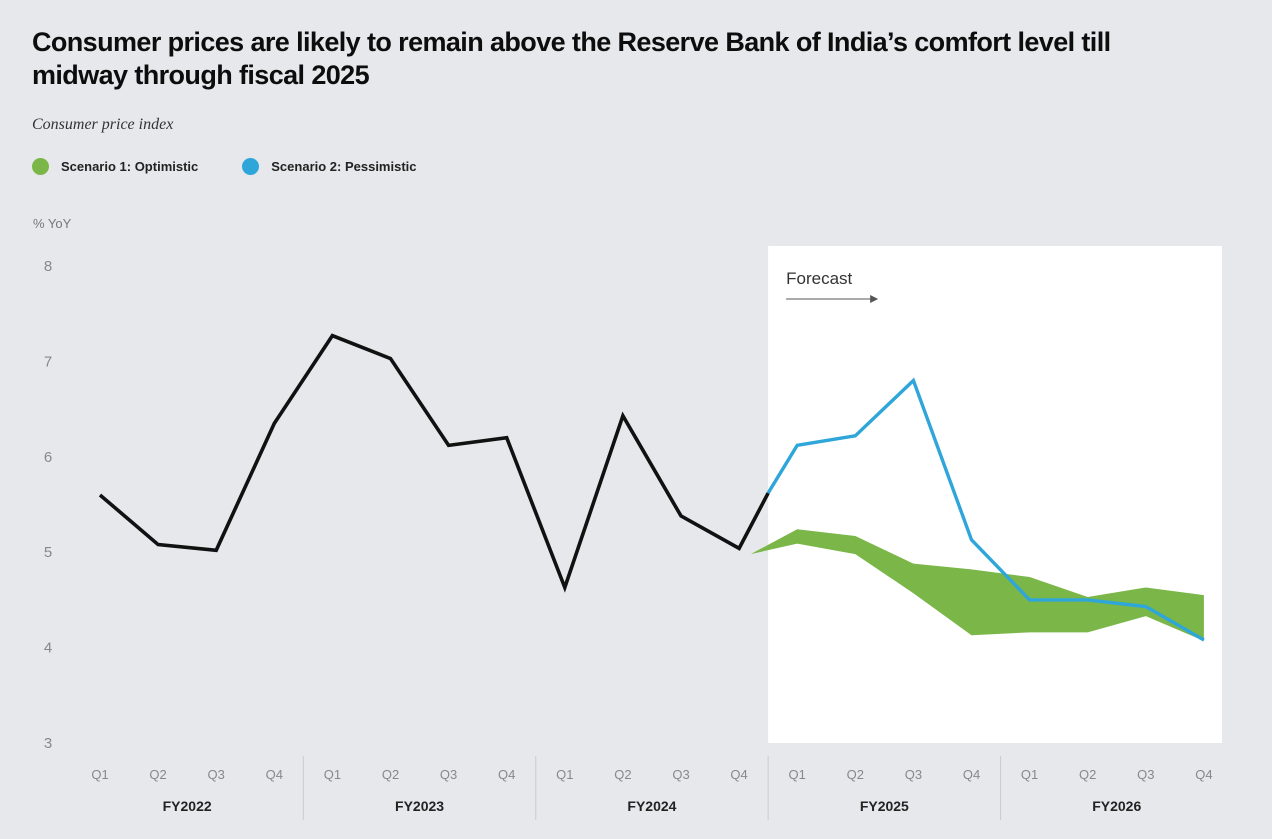  Describe the element at coordinates (40, 166) in the screenshot. I see `legend-swatch-optimistic` at that location.